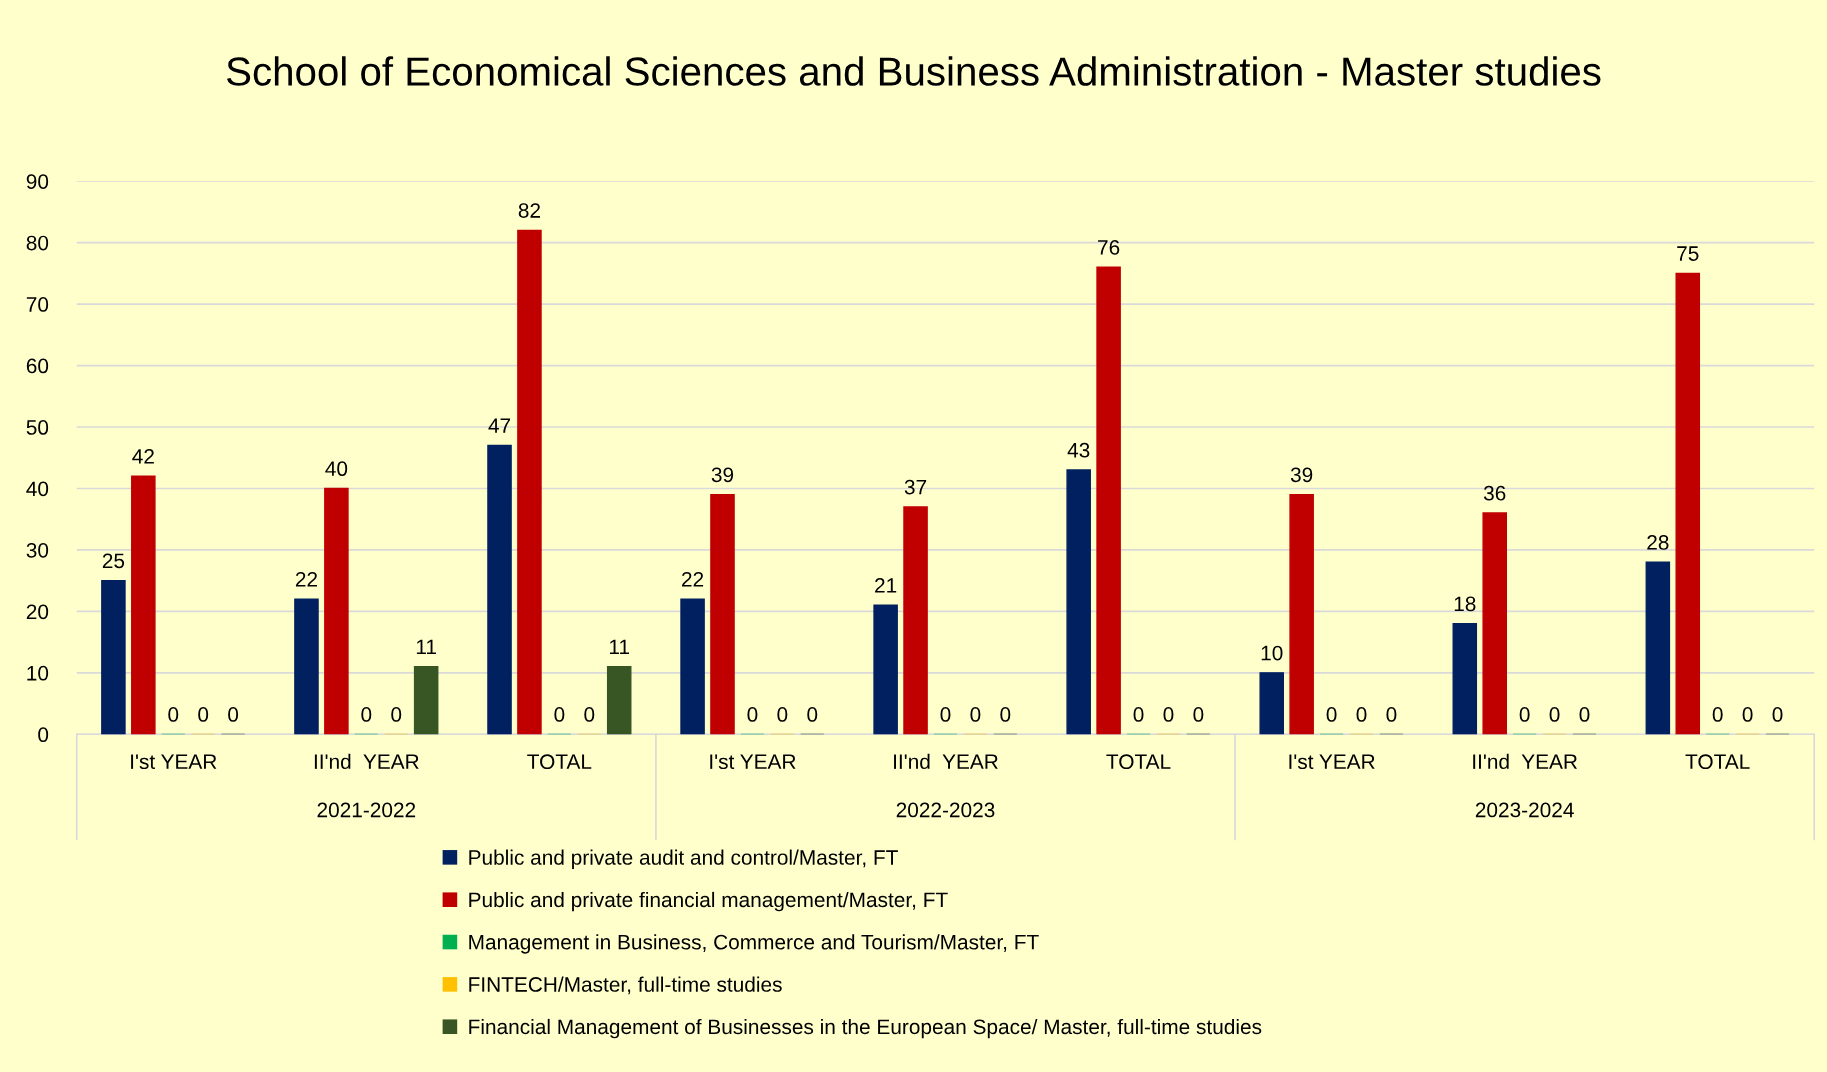 The height and width of the screenshot is (1072, 1827). Describe the element at coordinates (1465, 604) in the screenshot. I see `data-label: 18` at that location.